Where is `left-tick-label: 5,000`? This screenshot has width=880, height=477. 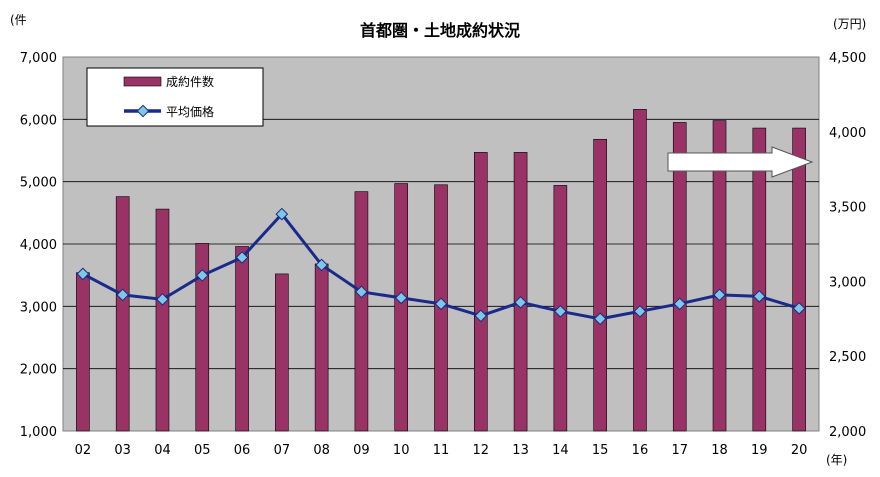 left-tick-label: 5,000 is located at coordinates (38, 183).